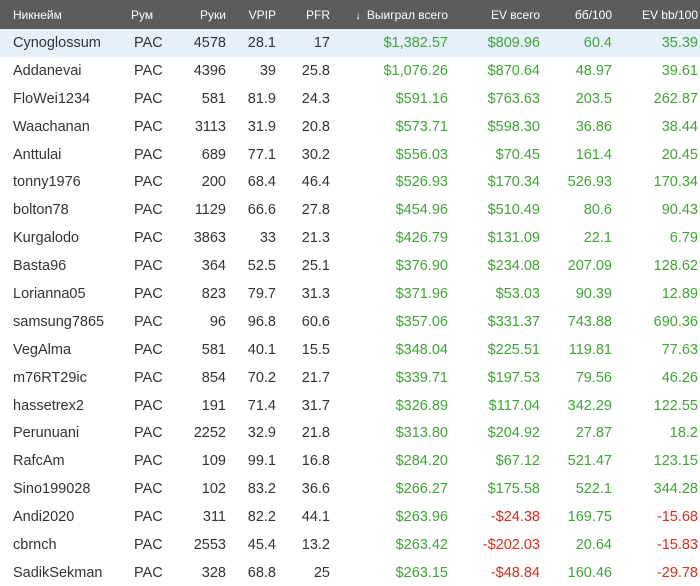  Describe the element at coordinates (315, 489) in the screenshot. I see `pfr-cell: 36.6` at that location.